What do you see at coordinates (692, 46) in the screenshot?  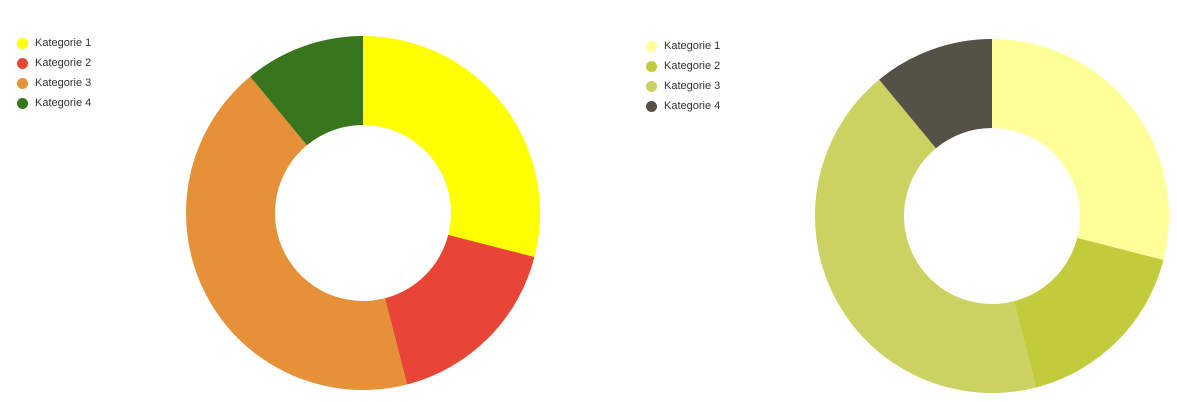 I see `chart-2-legend-label-1: Kategorie 1` at bounding box center [692, 46].